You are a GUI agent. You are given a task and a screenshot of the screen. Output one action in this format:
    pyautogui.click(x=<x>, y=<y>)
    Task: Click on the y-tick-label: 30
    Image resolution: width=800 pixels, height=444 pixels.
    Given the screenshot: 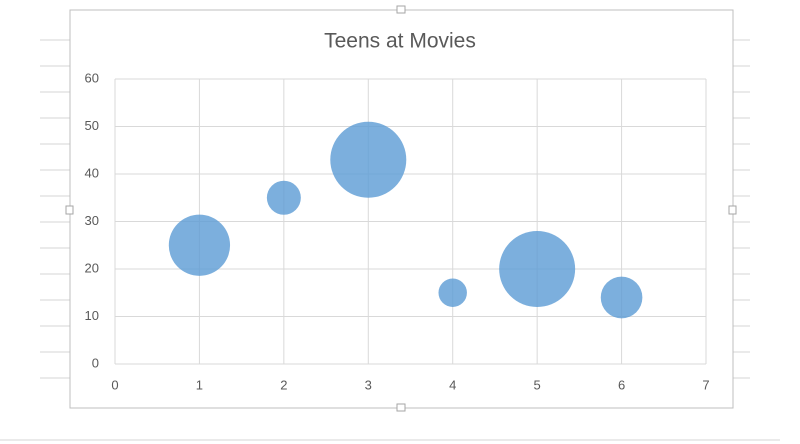 What is the action you would take?
    pyautogui.click(x=92, y=220)
    